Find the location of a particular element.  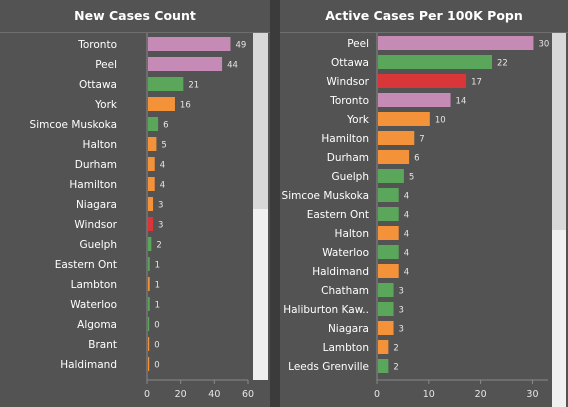

x-tick-label: 30 is located at coordinates (532, 394).